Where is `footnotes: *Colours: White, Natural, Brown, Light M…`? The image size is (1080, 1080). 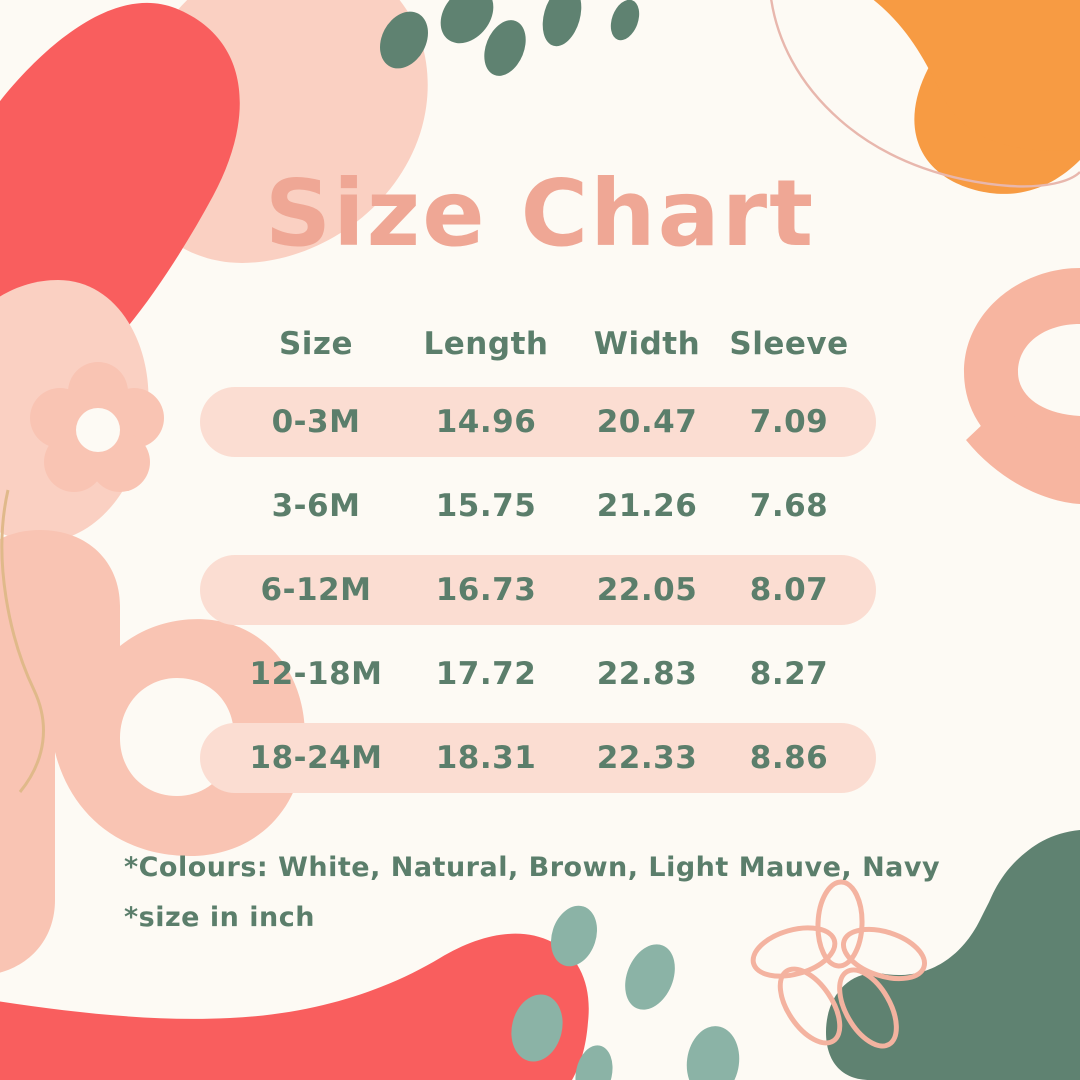 footnotes: *Colours: White, Natural, Brown, Light M… is located at coordinates (574, 893).